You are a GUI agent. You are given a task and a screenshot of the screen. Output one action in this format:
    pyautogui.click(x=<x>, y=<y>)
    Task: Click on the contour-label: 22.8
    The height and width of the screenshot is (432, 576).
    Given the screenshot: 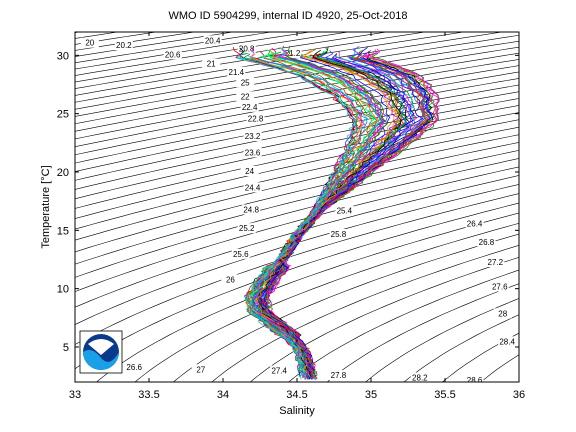 What is the action you would take?
    pyautogui.click(x=256, y=119)
    